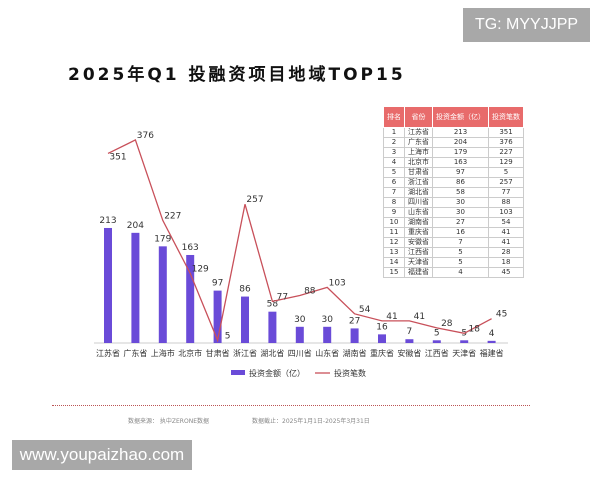 The image size is (600, 480). I want to click on table-cell: 129, so click(506, 162).